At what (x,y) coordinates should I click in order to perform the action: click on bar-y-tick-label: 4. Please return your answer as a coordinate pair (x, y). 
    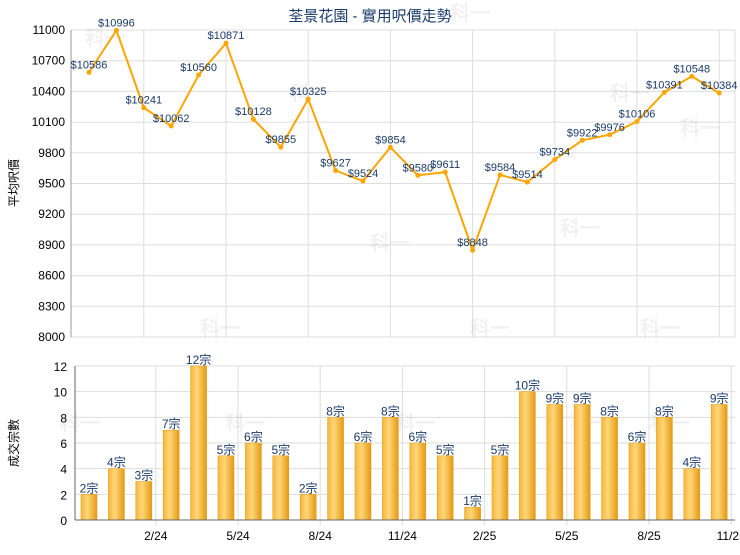
    Looking at the image, I should click on (63, 470).